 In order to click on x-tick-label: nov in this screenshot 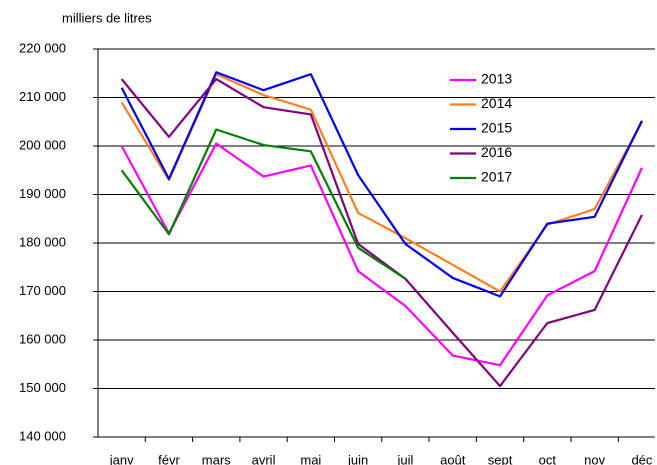, I will do `click(594, 458)`.